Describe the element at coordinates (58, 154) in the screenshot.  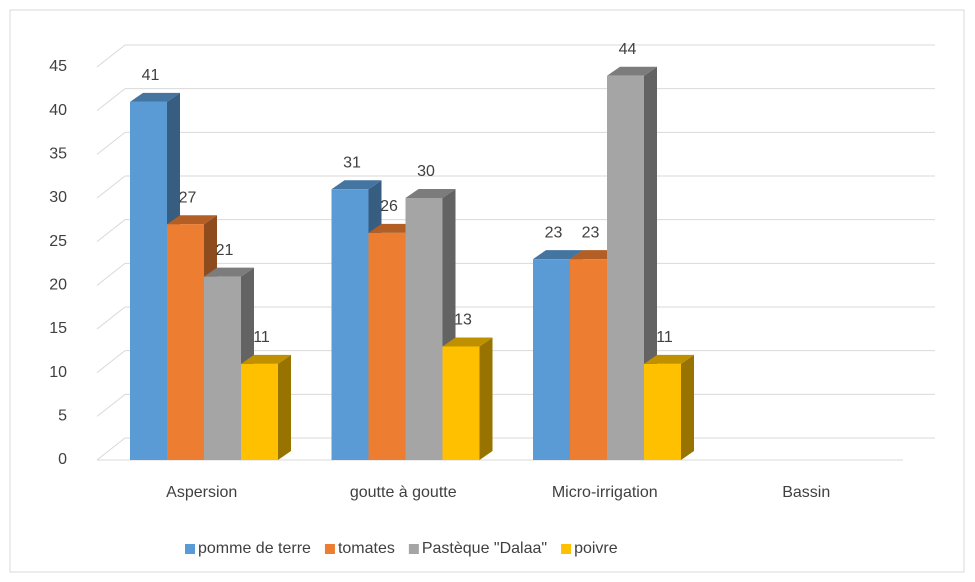
I see `y-tick-label: 35` at that location.